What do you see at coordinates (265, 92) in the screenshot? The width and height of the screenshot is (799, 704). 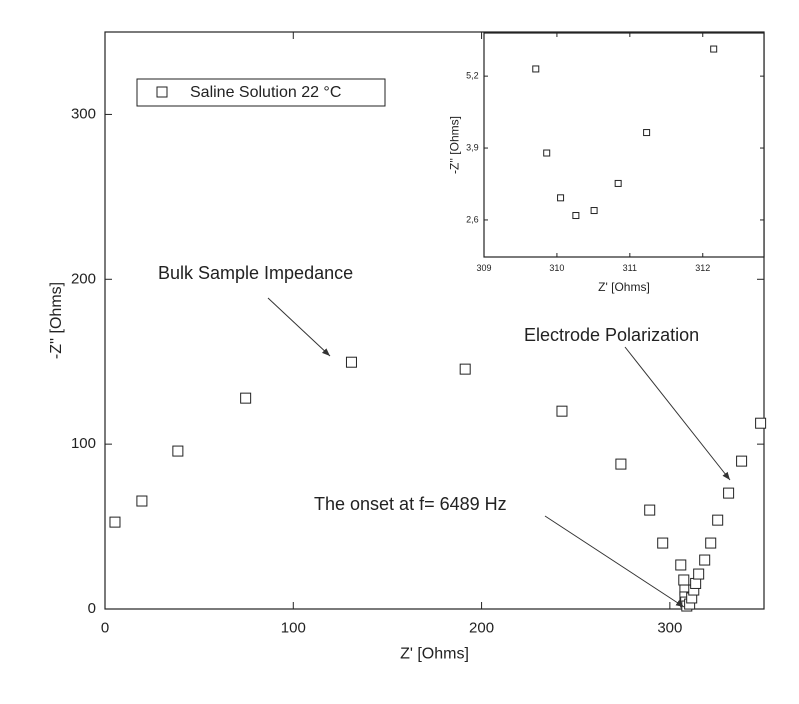 I see `legend-label: Saline Solution 22 °C` at bounding box center [265, 92].